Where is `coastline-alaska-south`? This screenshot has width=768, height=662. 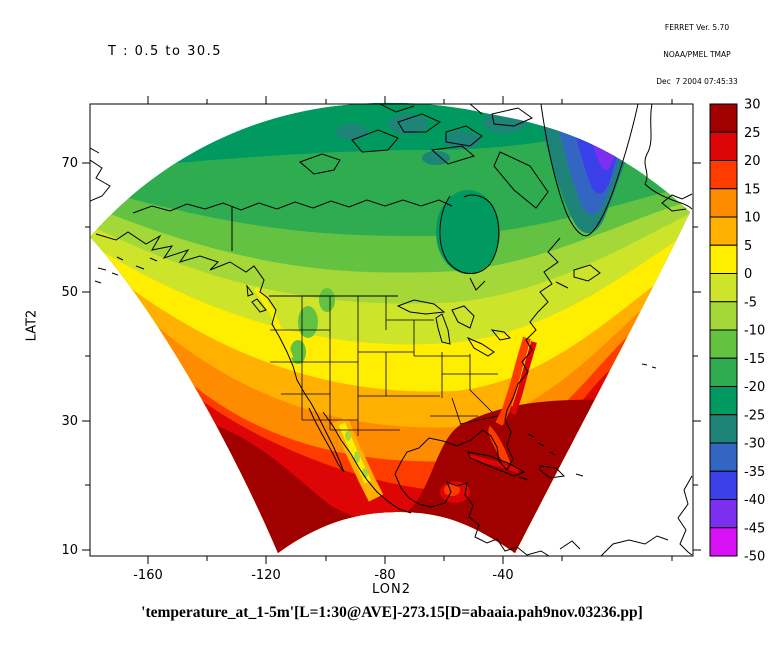
coastline-alaska-south is located at coordinates (182, 265).